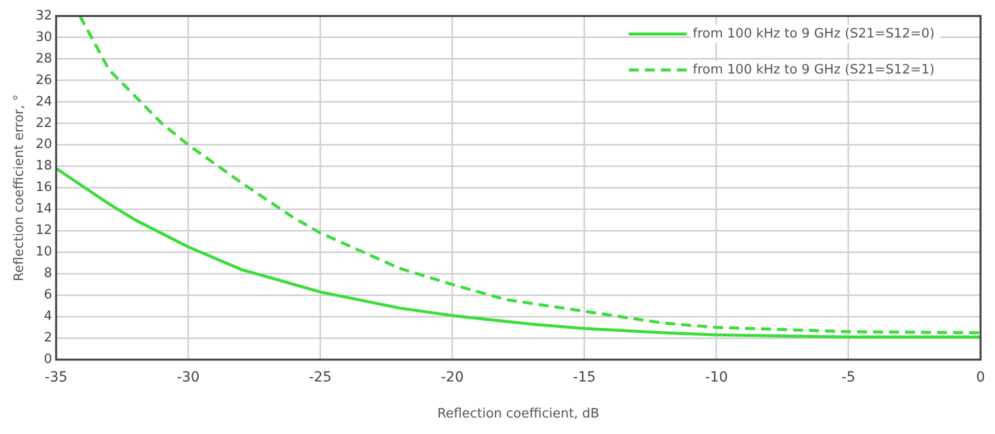 This screenshot has height=434, width=995. What do you see at coordinates (849, 378) in the screenshot?
I see `x-tick-label: -5` at bounding box center [849, 378].